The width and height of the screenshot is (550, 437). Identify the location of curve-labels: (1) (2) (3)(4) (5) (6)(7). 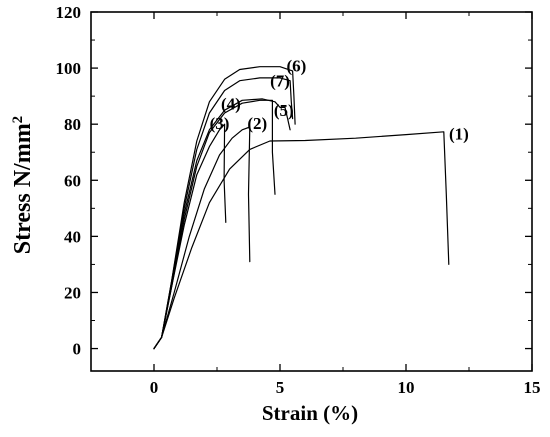
(339, 100).